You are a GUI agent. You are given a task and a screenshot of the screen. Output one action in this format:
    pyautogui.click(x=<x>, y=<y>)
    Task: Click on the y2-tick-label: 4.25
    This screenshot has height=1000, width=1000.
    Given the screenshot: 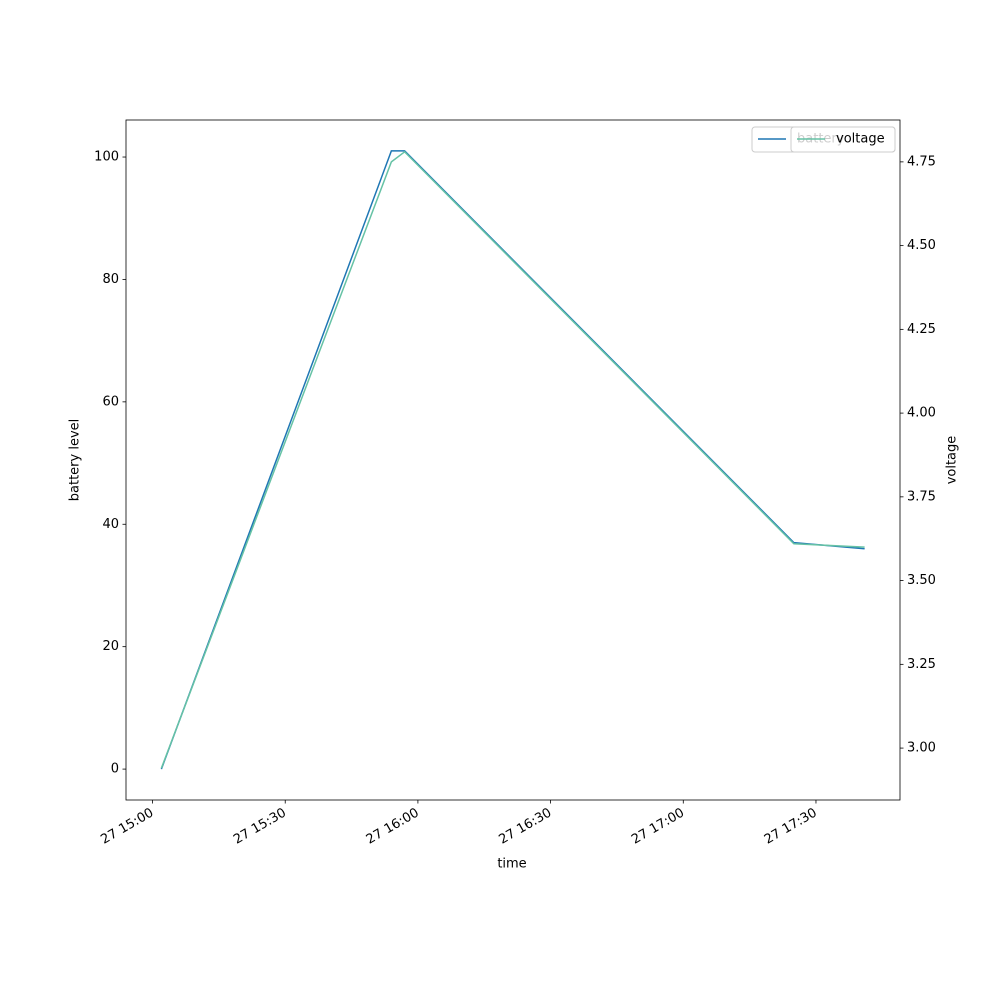 What is the action you would take?
    pyautogui.click(x=921, y=329)
    